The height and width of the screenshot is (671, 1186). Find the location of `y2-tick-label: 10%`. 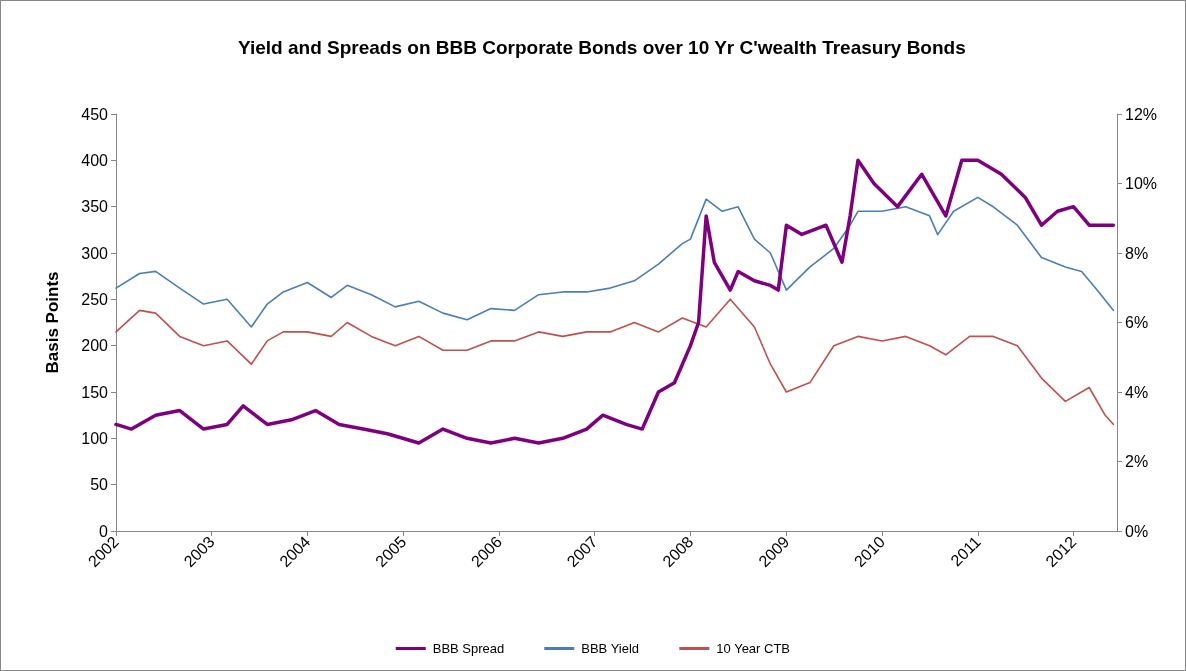

y2-tick-label: 10% is located at coordinates (1141, 183).